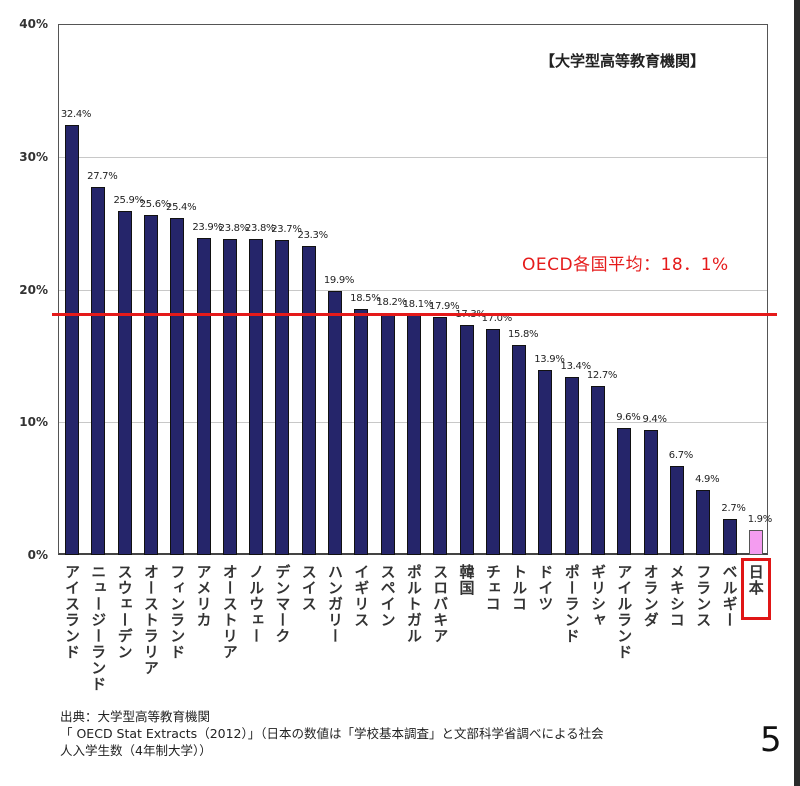  I want to click on value-label: 25.6%, so click(155, 205).